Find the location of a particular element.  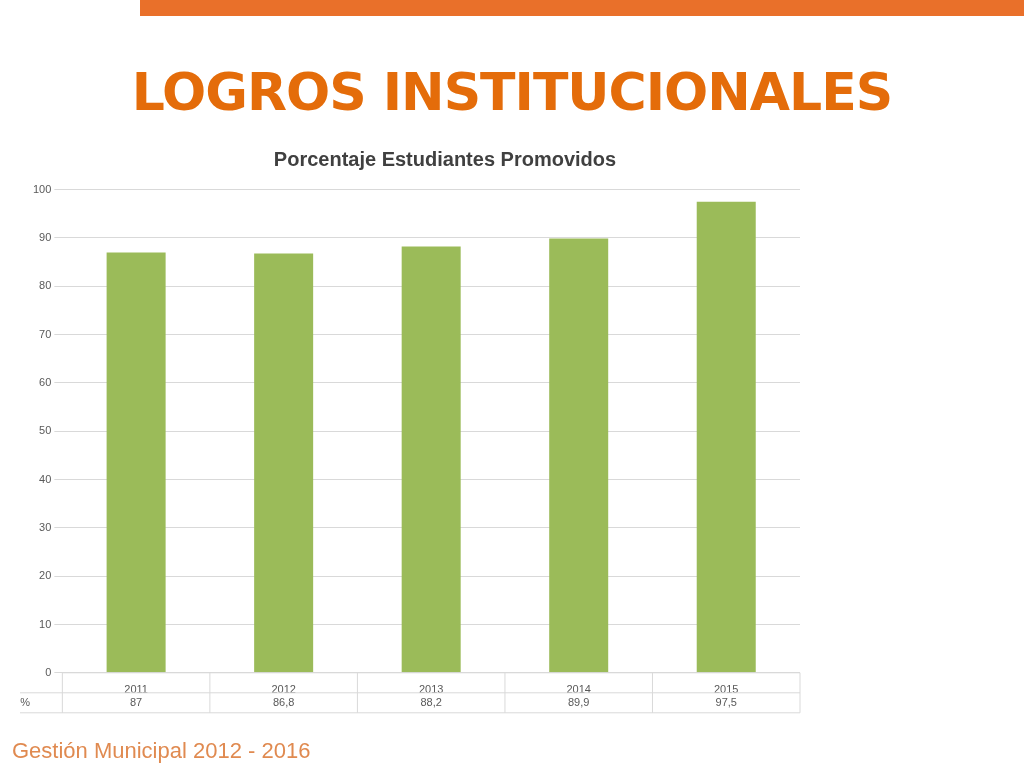

y-tick-label: 80 is located at coordinates (45, 285).